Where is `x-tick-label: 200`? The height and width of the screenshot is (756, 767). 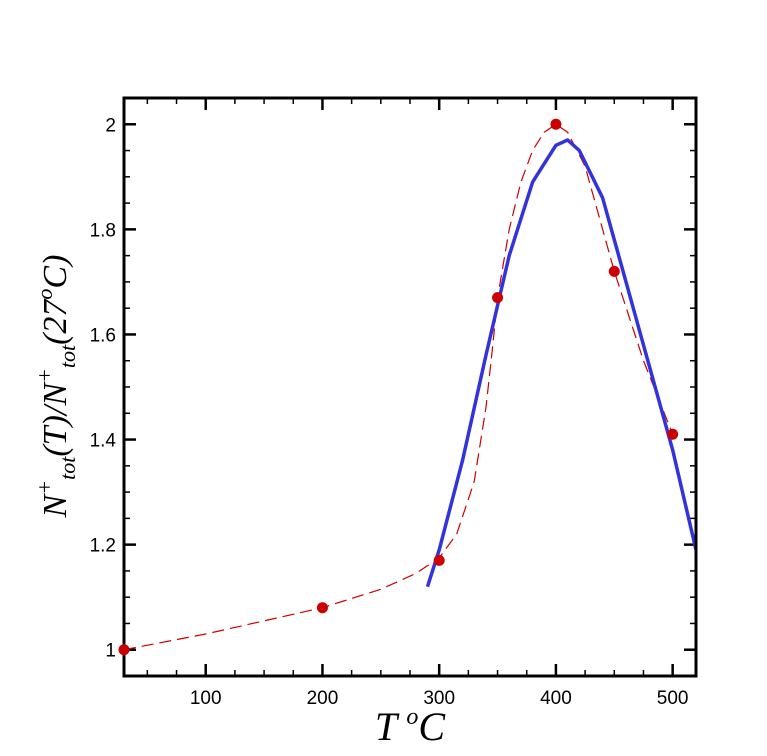 x-tick-label: 200 is located at coordinates (323, 698).